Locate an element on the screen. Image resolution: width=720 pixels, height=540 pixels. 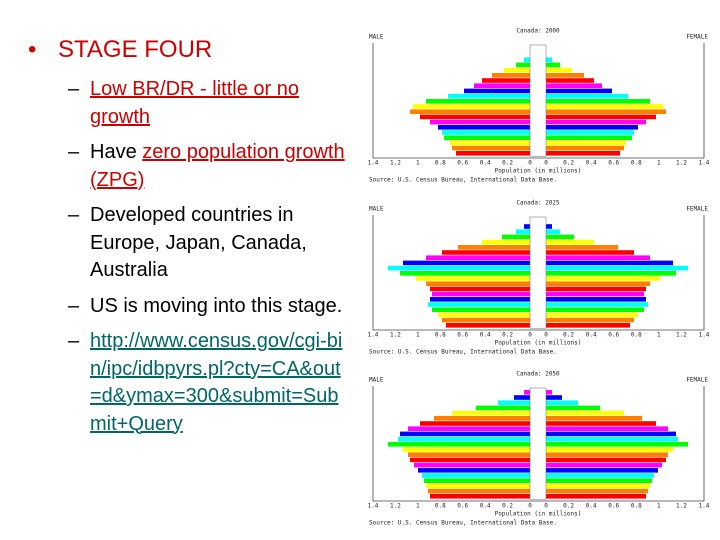
sub-bullet: US is moving into this stage. is located at coordinates (208, 307).